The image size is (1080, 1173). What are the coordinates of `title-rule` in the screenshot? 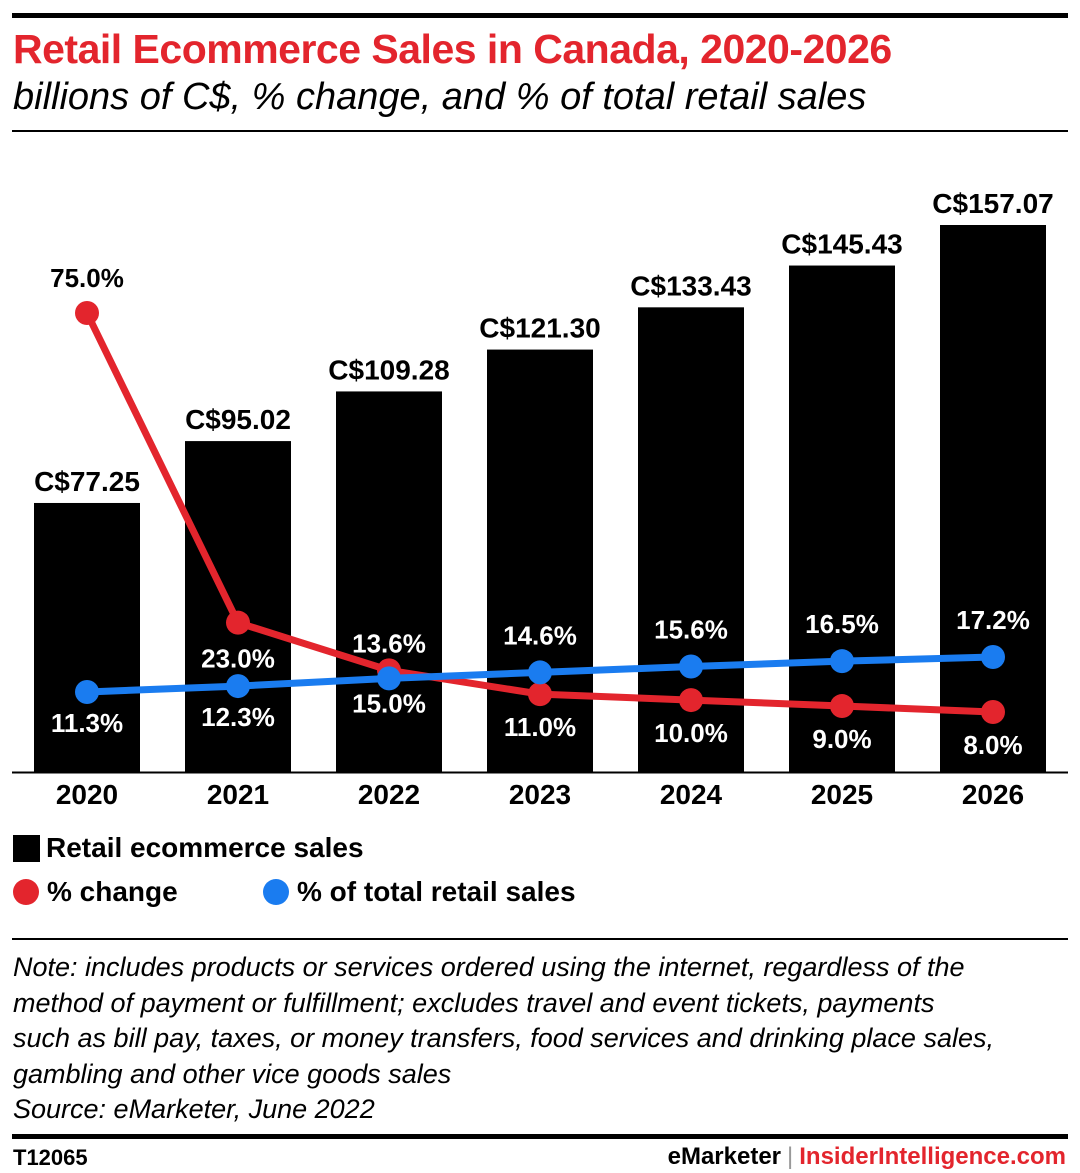 It's located at (540, 131).